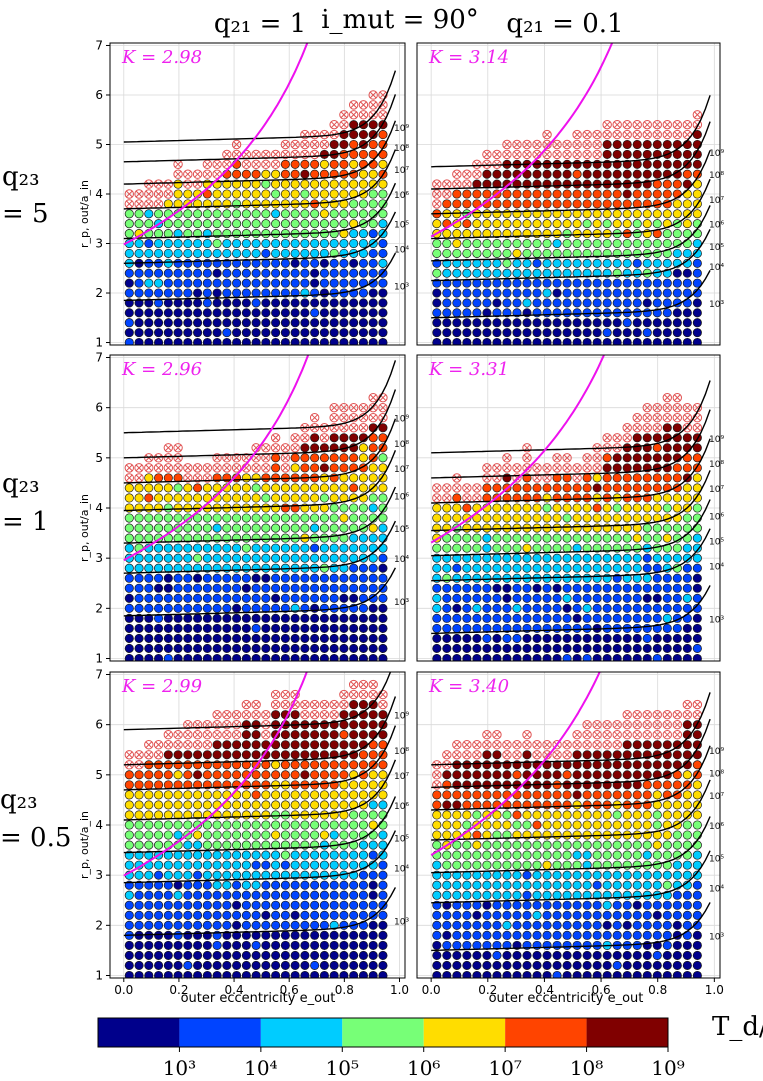  I want to click on contour-line, so click(571, 778).